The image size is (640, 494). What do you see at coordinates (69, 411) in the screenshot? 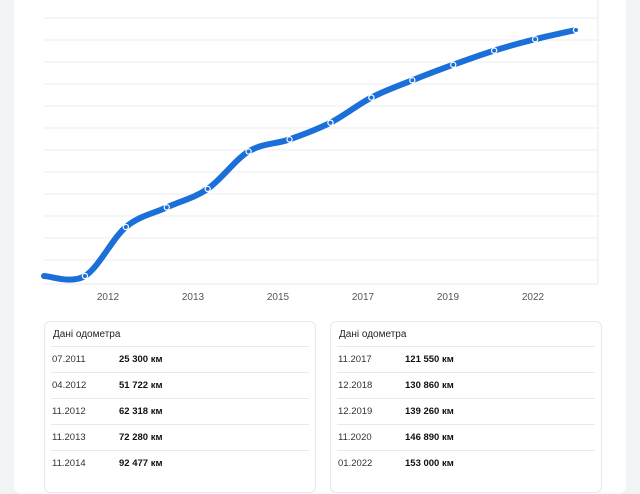
I see `odometer-date: 11.2012` at bounding box center [69, 411].